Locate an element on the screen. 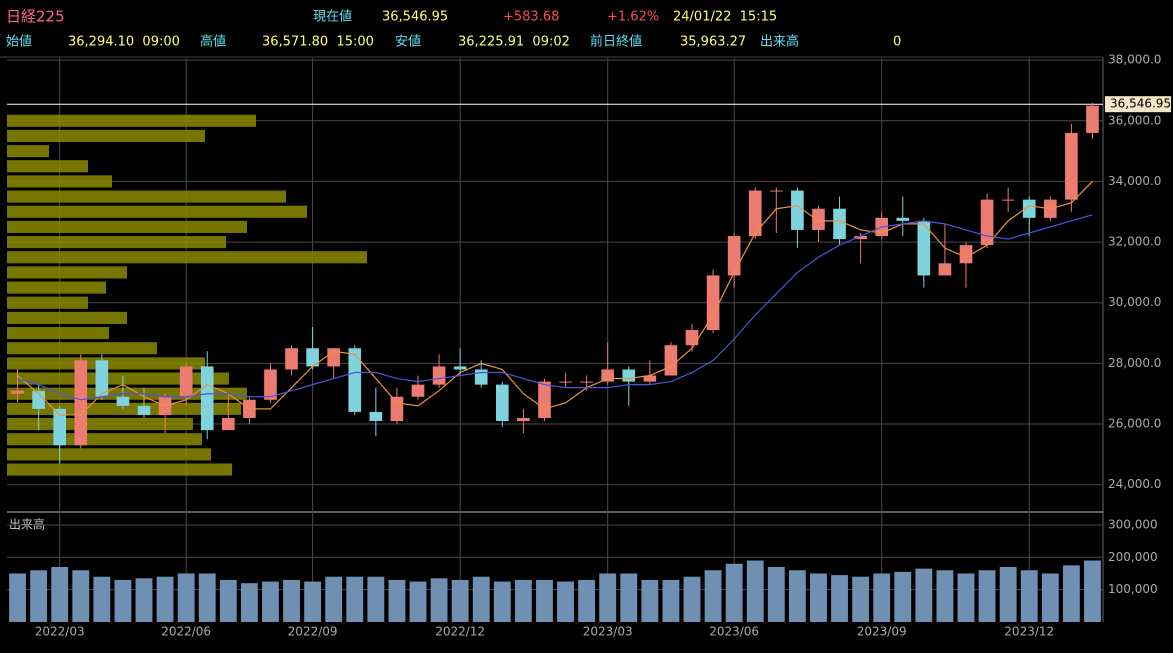 This screenshot has width=1173, height=653. label: 現在値 is located at coordinates (332, 17).